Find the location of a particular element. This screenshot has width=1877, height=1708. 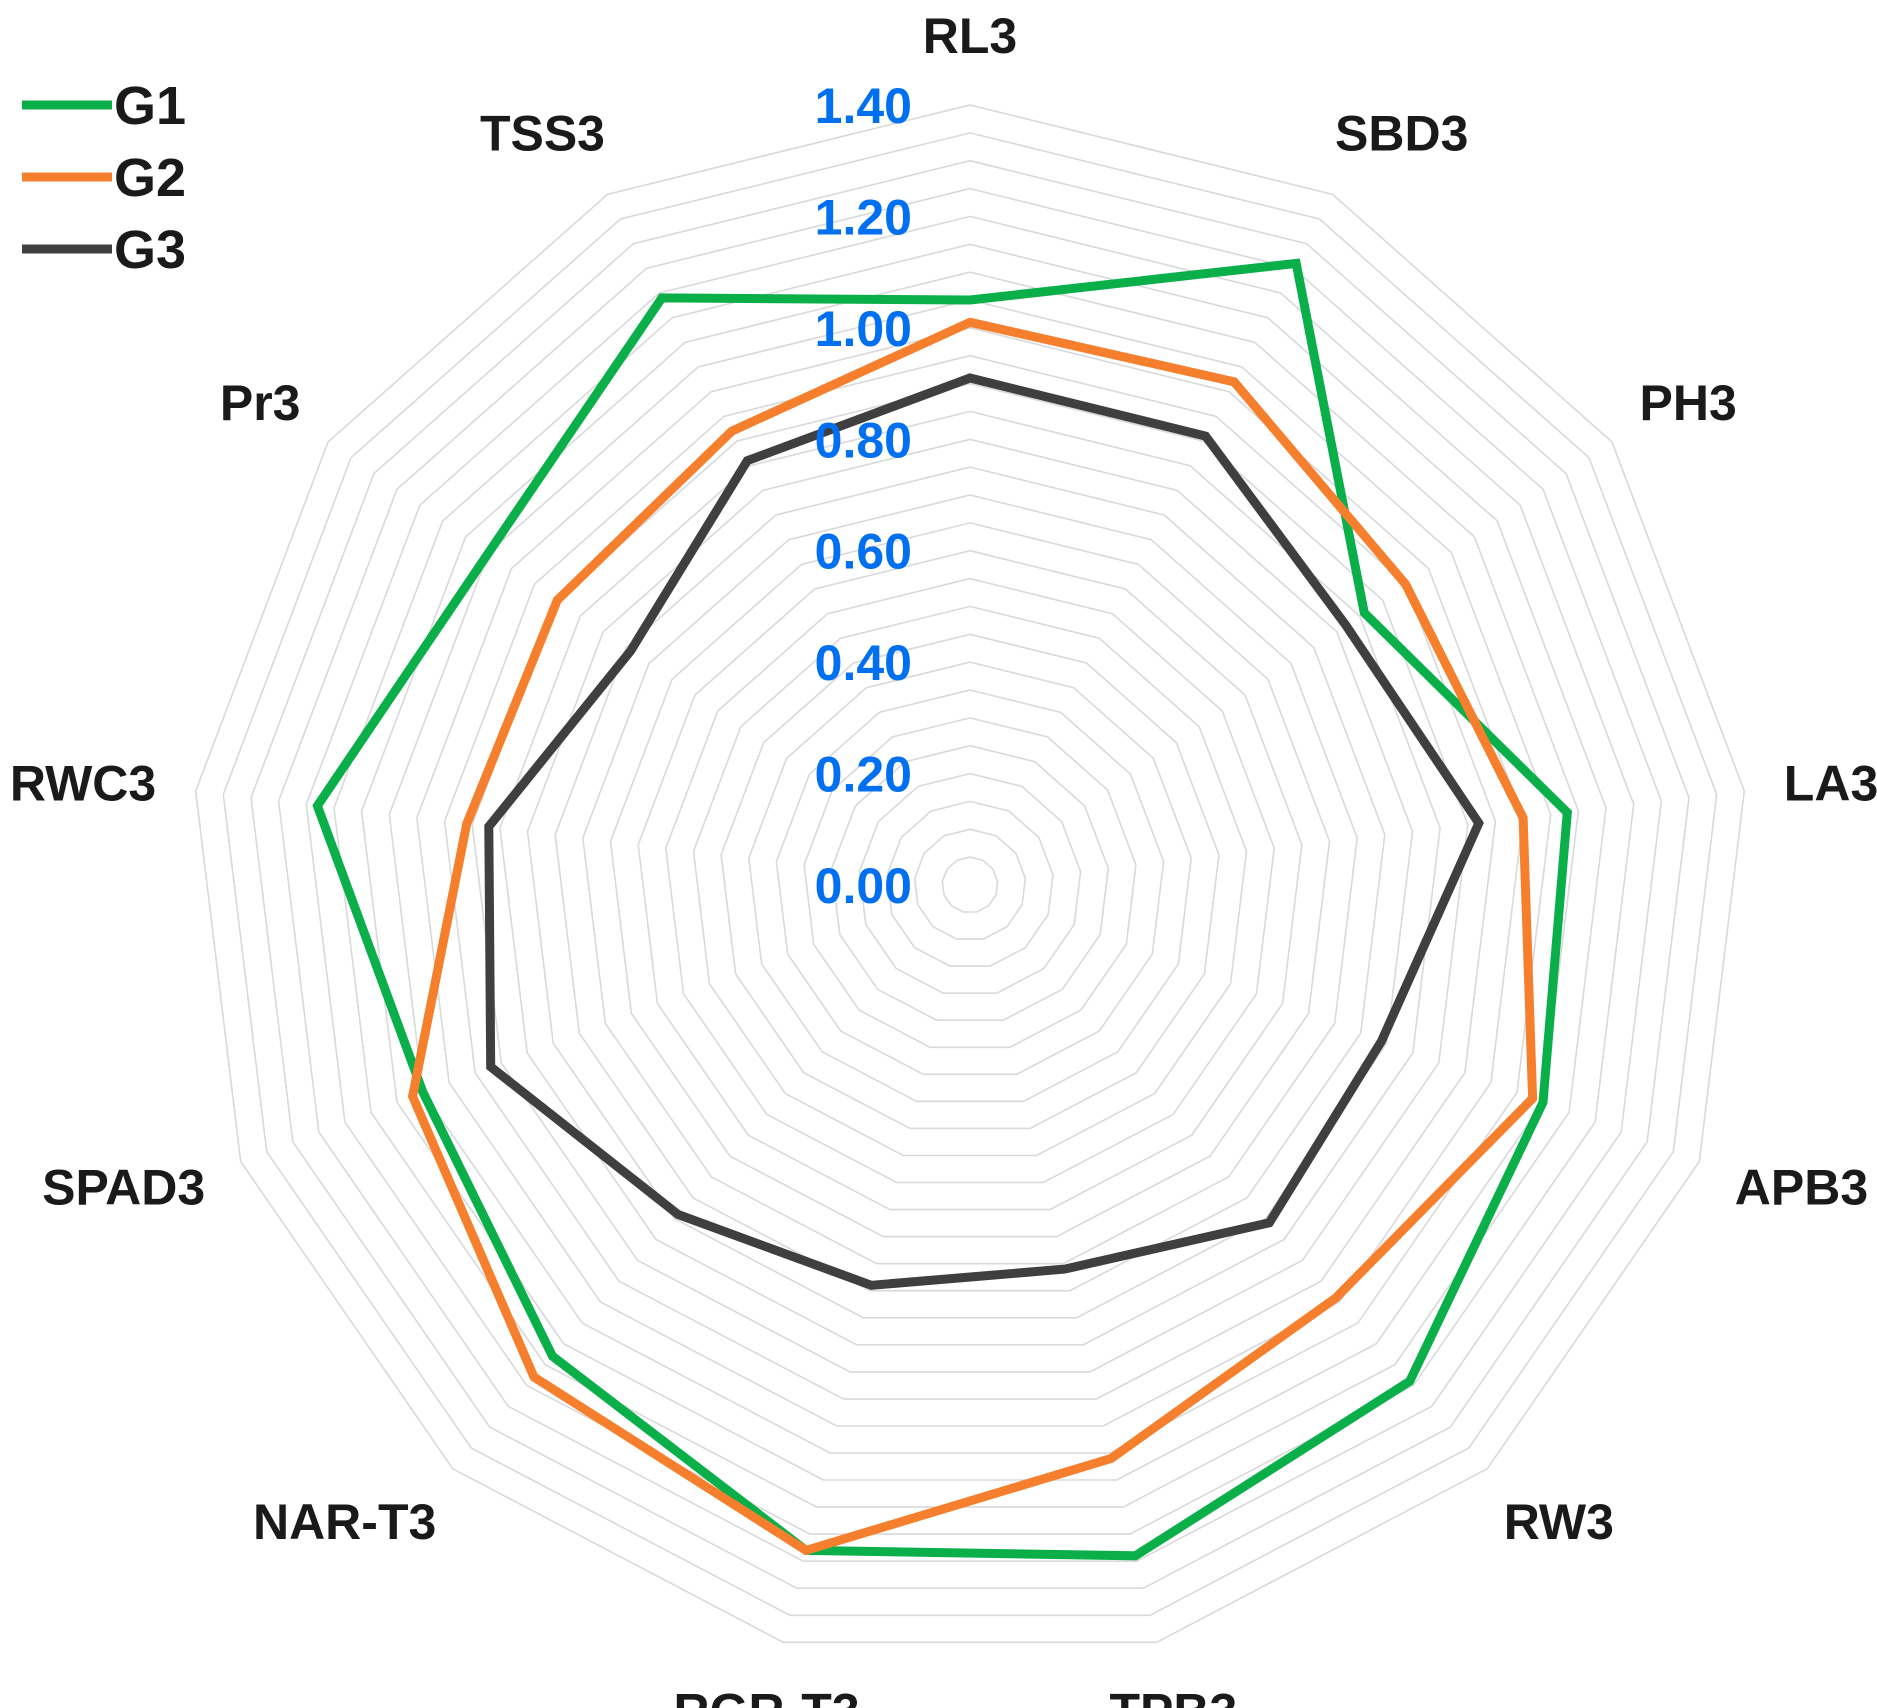

radial-tick-label: 0.80 is located at coordinates (863, 440).